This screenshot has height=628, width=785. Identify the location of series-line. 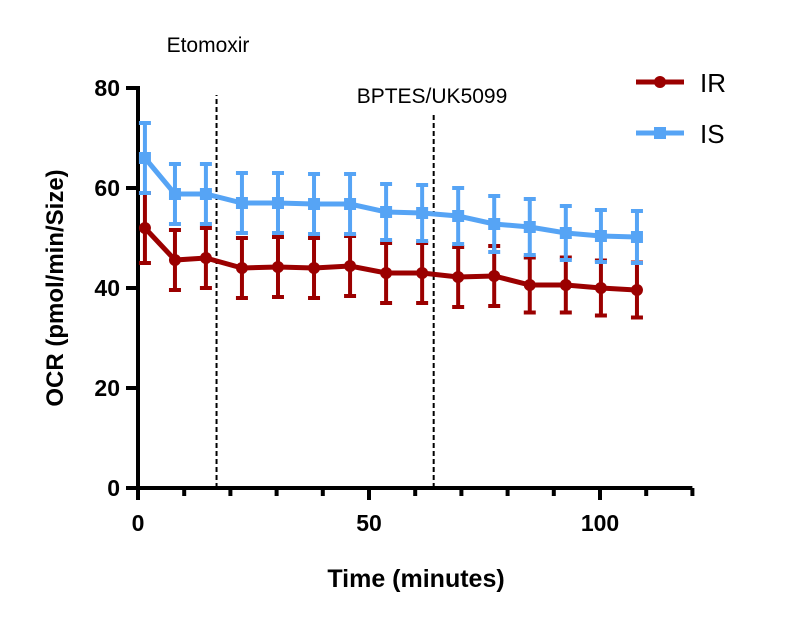
(390, 198).